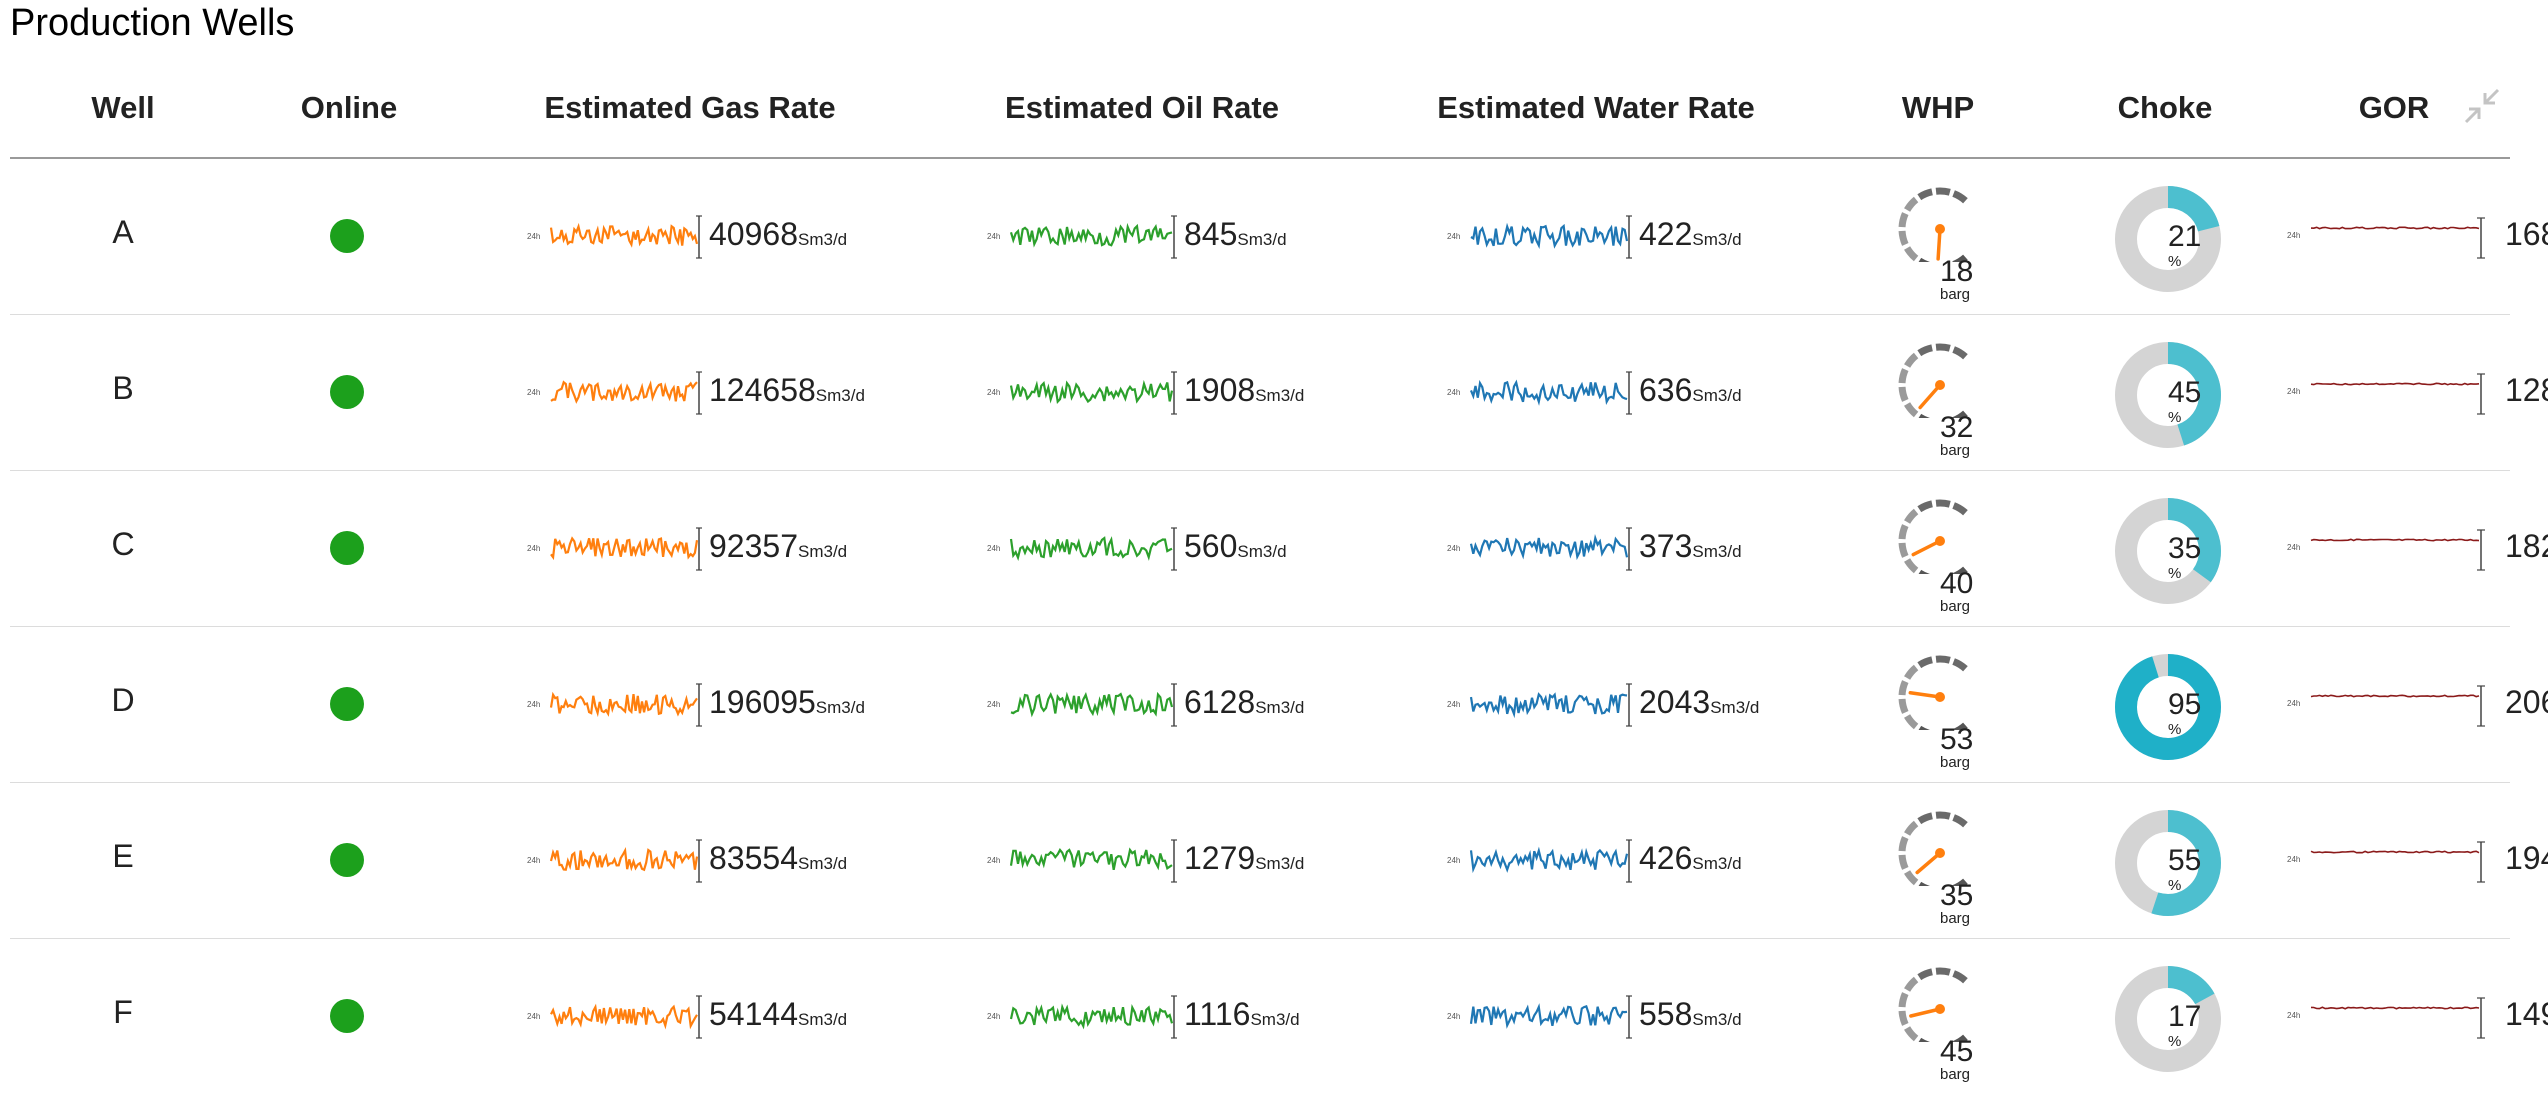 This screenshot has width=2548, height=1094. Describe the element at coordinates (1082, 706) in the screenshot. I see `oil-rate-sparkline: 24h` at that location.